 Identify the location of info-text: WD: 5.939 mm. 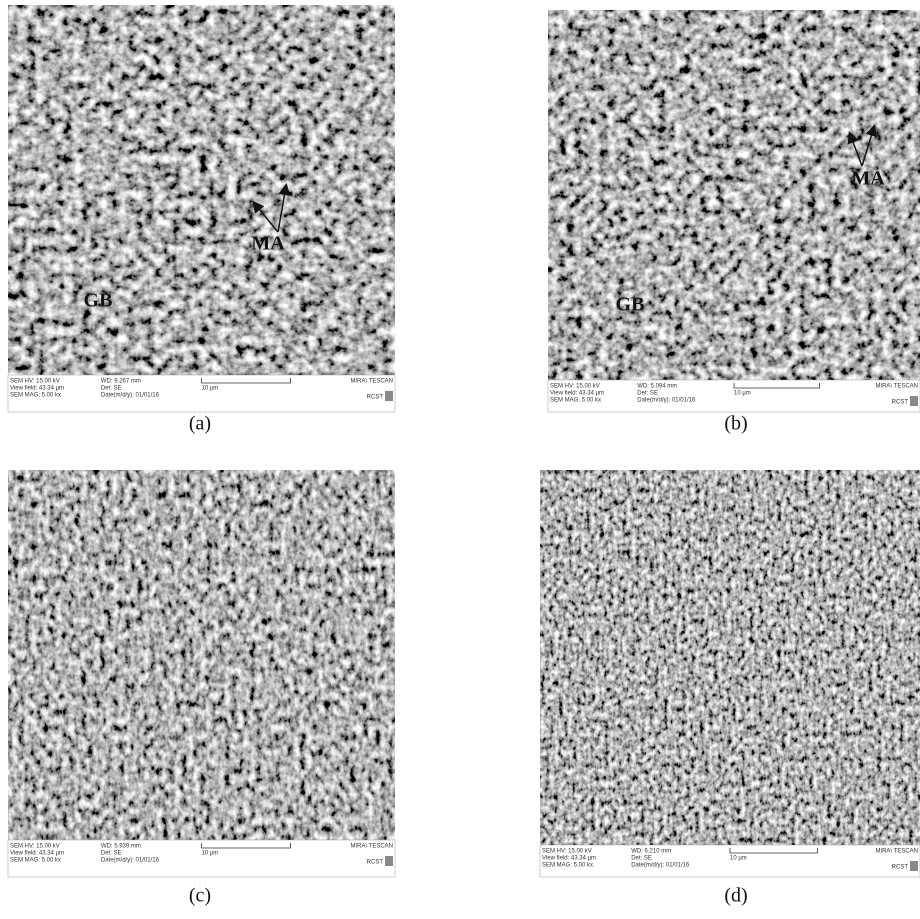
(121, 847).